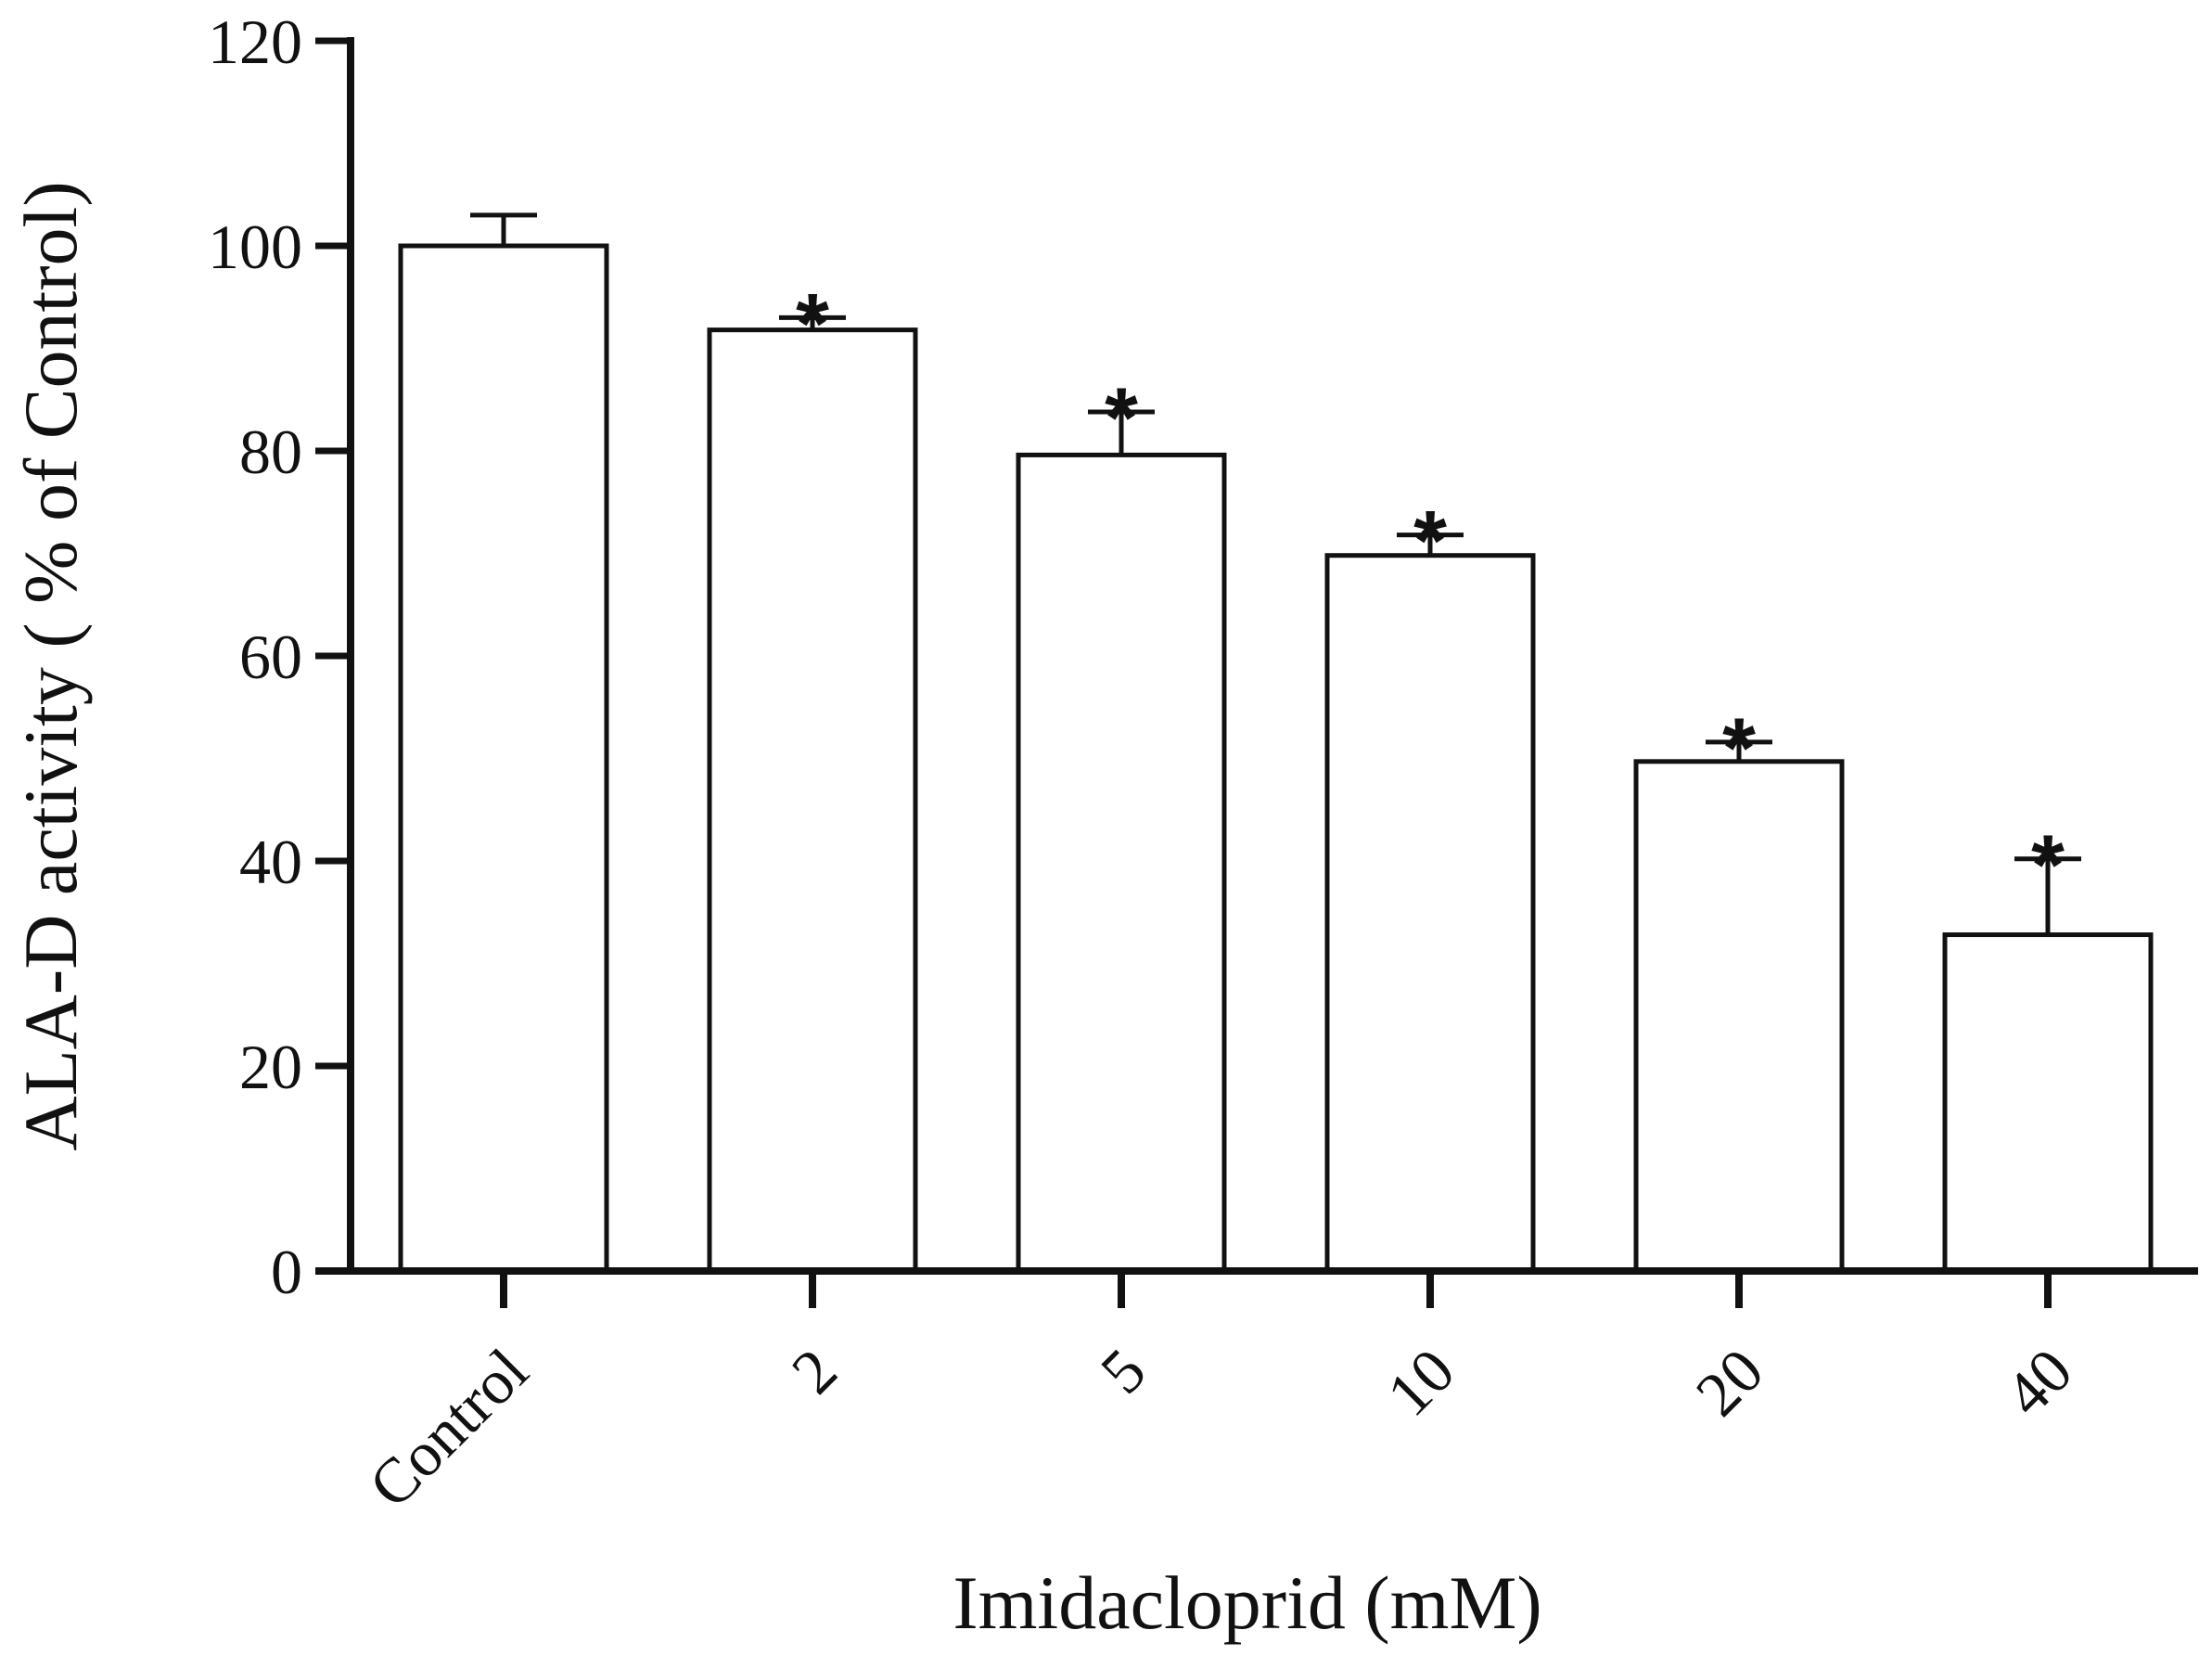  What do you see at coordinates (286, 1272) in the screenshot?
I see `y-tick-label: 0` at bounding box center [286, 1272].